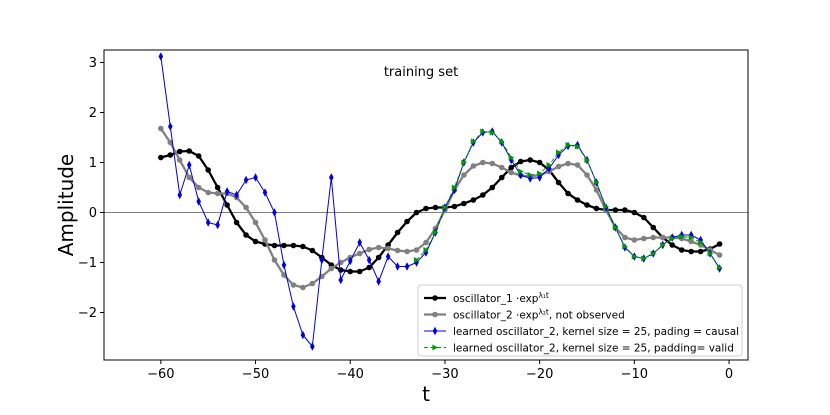 The height and width of the screenshot is (415, 830). Describe the element at coordinates (539, 374) in the screenshot. I see `x-tick-label: −20` at that location.